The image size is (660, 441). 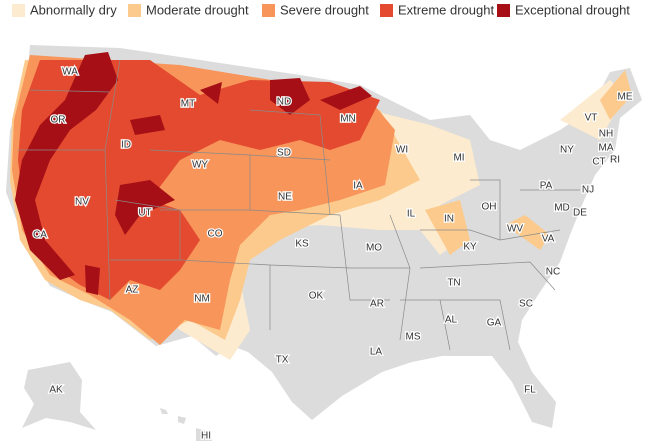 I want to click on state-label: AK, so click(x=56, y=390).